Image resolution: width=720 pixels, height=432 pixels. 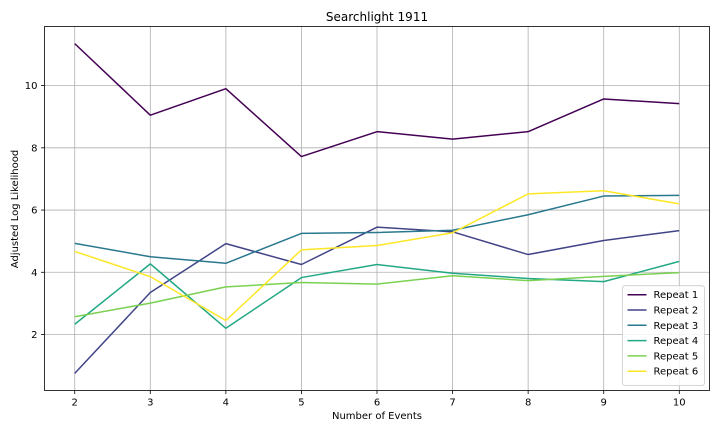 I want to click on x-tick-label: 8, so click(x=528, y=403).